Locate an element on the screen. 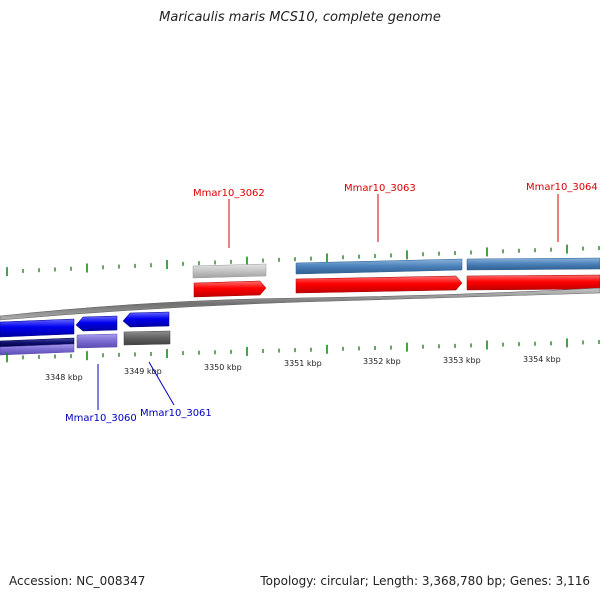  scale-label: 3354 kbp is located at coordinates (542, 359).